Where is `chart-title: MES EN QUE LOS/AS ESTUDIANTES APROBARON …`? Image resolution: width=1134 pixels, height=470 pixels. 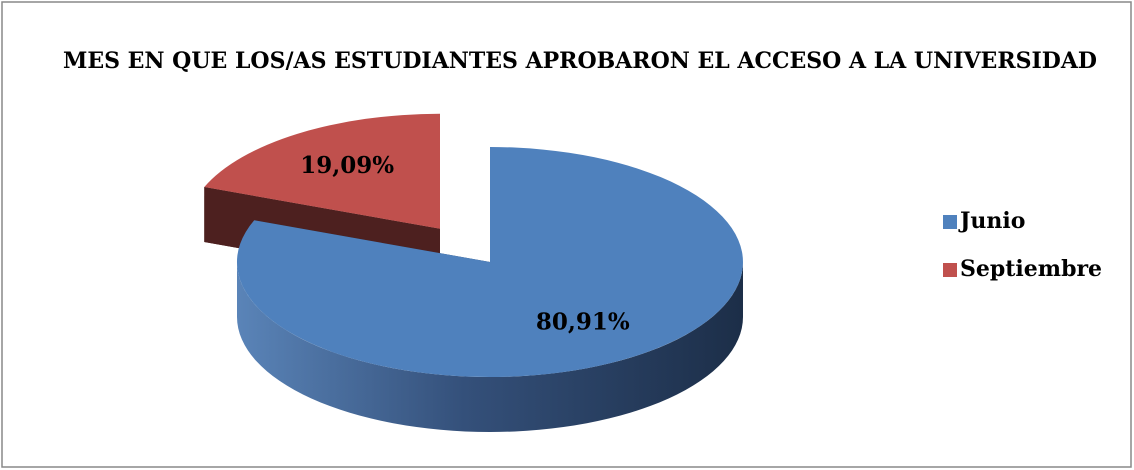
chart-title: MES EN QUE LOS/AS ESTUDIANTES APROBARON … is located at coordinates (580, 61).